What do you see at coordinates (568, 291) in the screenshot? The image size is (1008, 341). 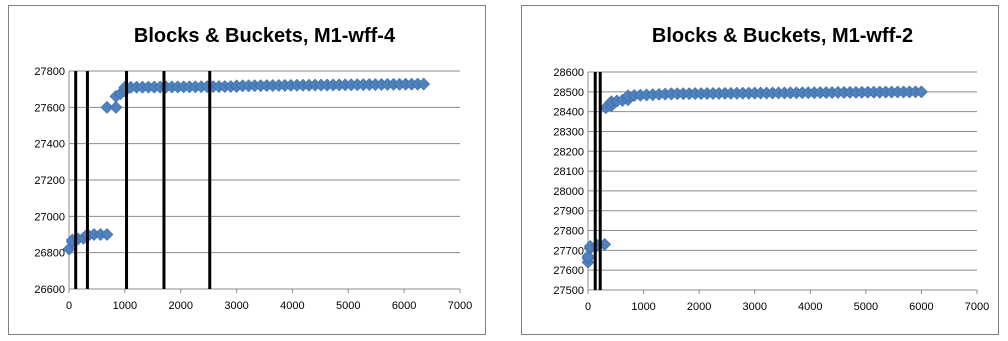 I see `y-tick-label: 27500` at bounding box center [568, 291].